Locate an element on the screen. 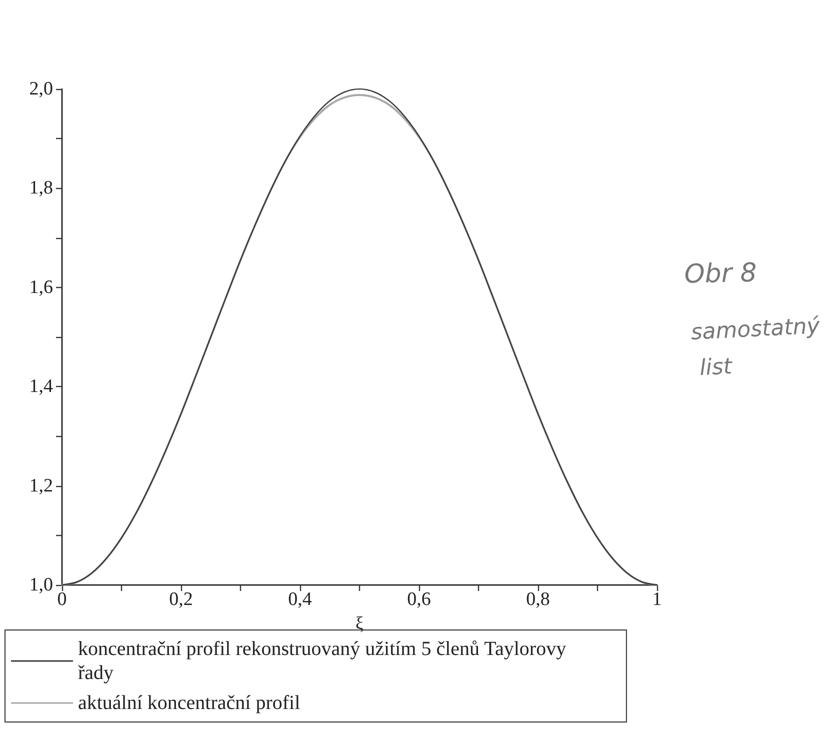  y-tick-label: 1,6 is located at coordinates (41, 287).